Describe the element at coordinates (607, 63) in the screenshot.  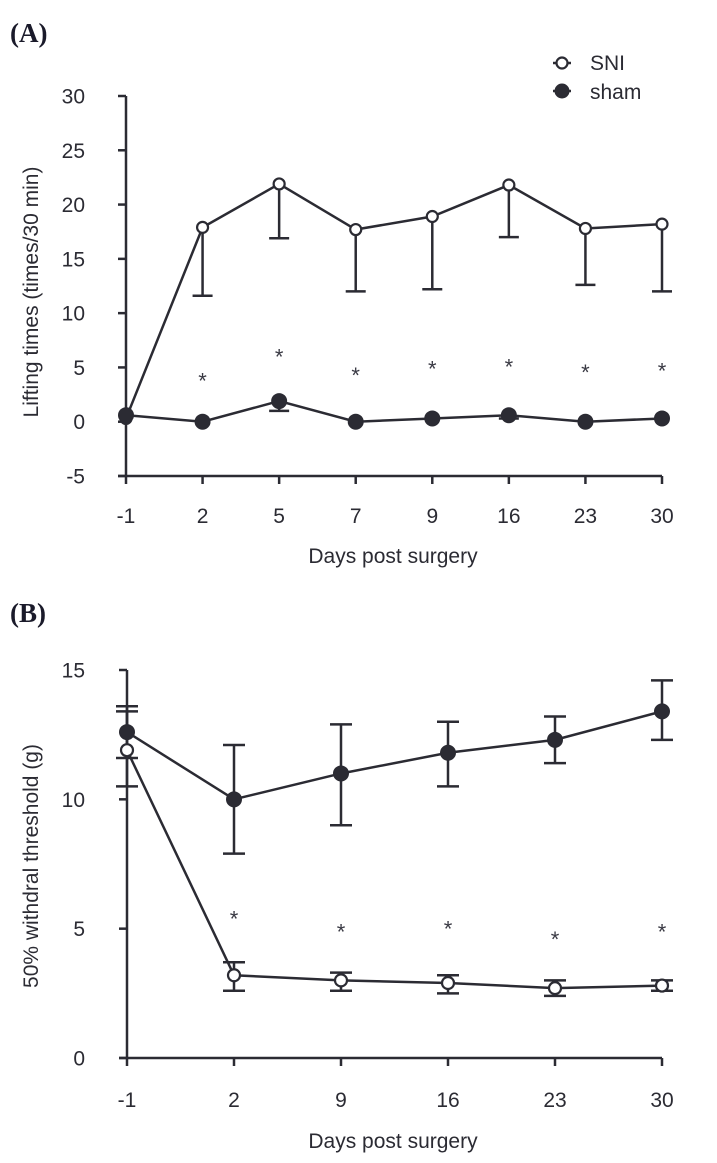
I see `legend-sni-label: SNI` at that location.